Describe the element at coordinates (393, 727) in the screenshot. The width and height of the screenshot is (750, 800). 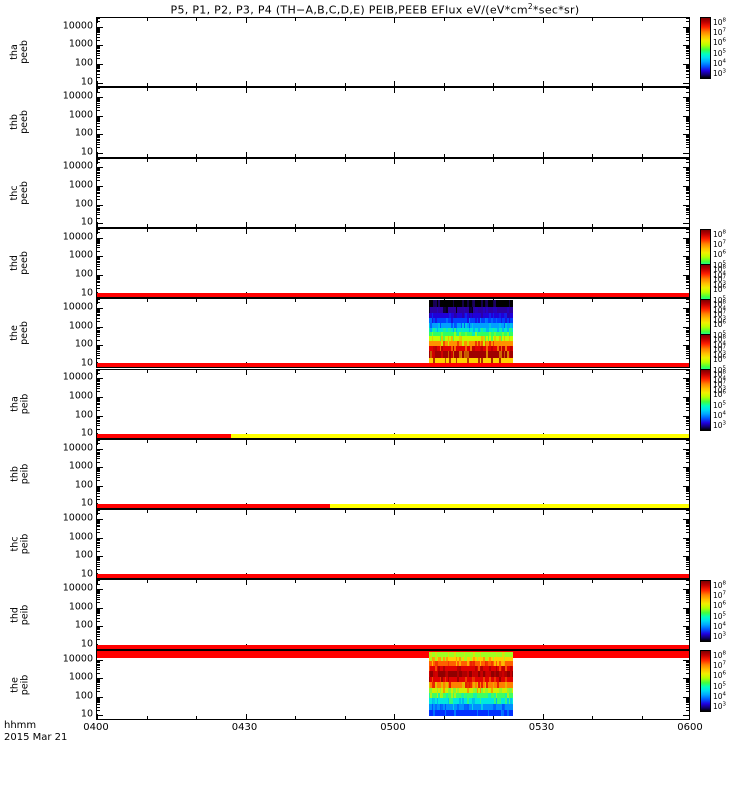
I see `x-tick-label: 0500` at that location.